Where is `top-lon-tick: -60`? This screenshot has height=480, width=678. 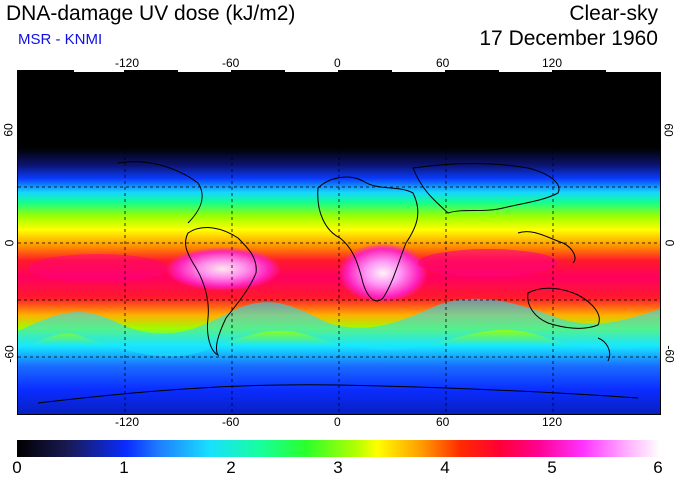
top-lon-tick: -60 is located at coordinates (231, 63).